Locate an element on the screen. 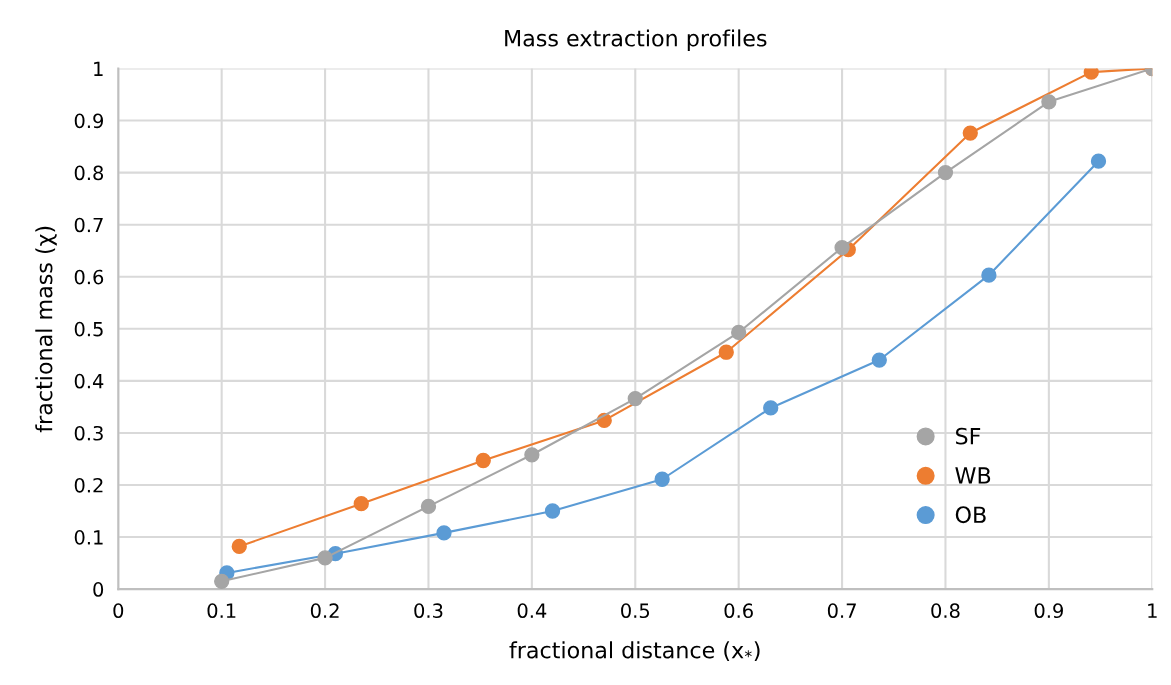  x-axis-title: fractional distance (x$_{*}$) is located at coordinates (634, 651).